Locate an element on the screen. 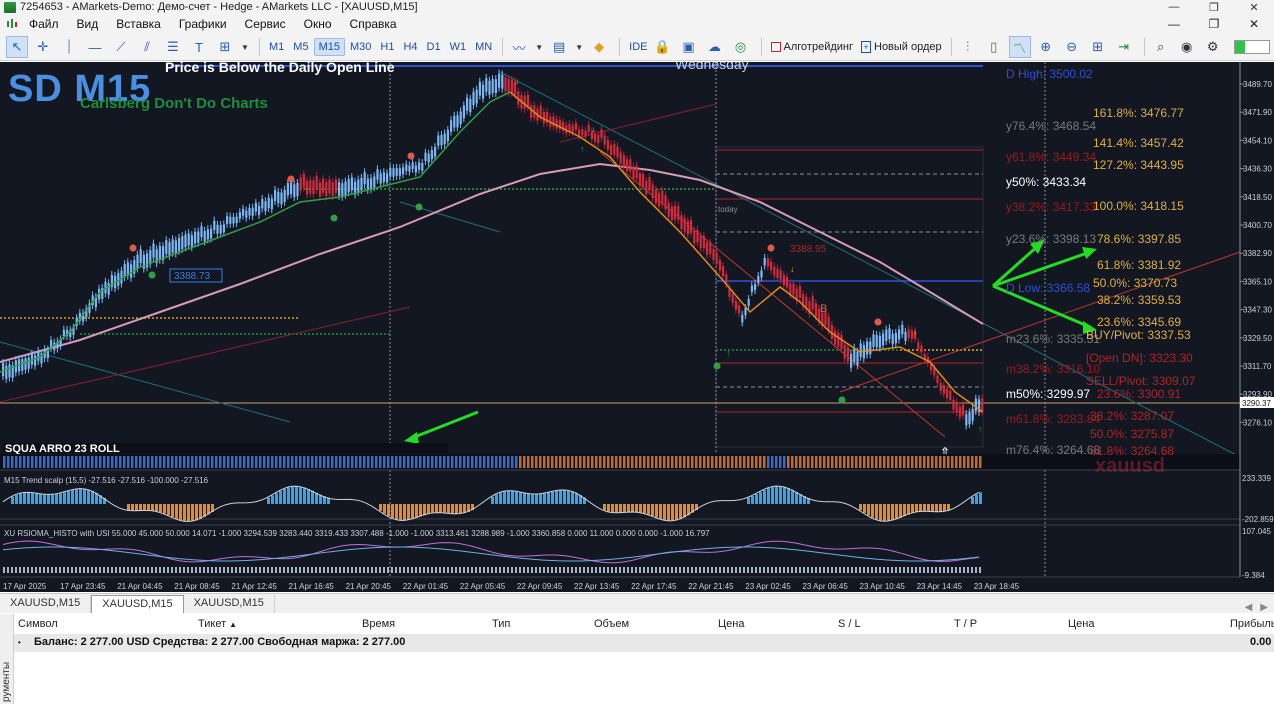 The width and height of the screenshot is (1274, 704). text-tool-icon: T is located at coordinates (199, 47).